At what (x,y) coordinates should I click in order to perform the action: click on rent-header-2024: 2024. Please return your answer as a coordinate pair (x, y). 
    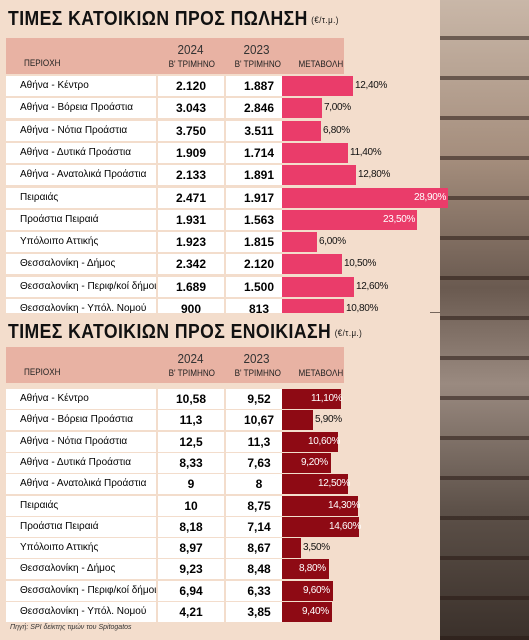
    Looking at the image, I should click on (190, 358).